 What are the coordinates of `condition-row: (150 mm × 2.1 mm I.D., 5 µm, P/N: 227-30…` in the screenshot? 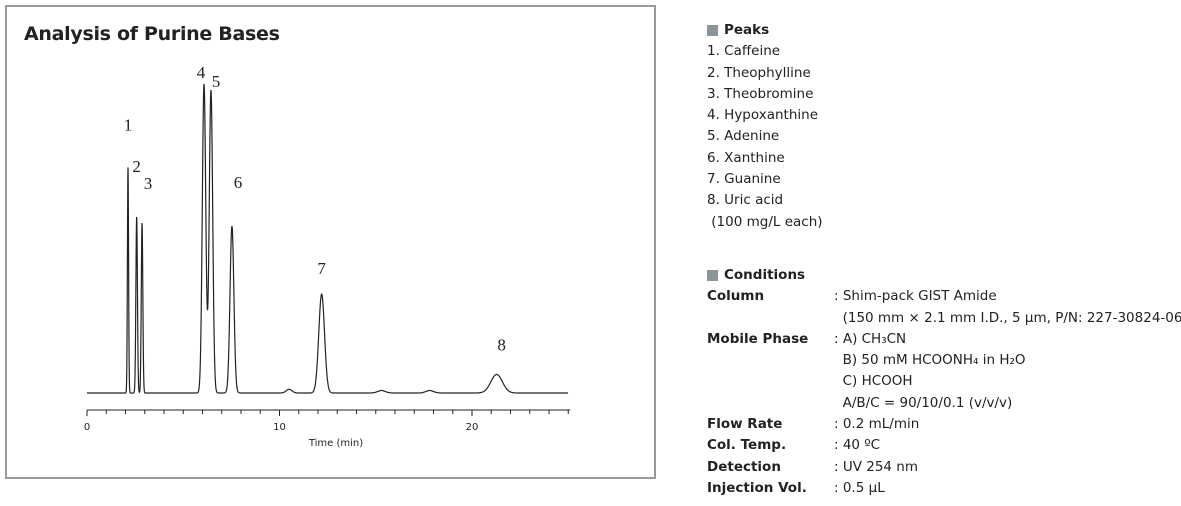 It's located at (944, 318).